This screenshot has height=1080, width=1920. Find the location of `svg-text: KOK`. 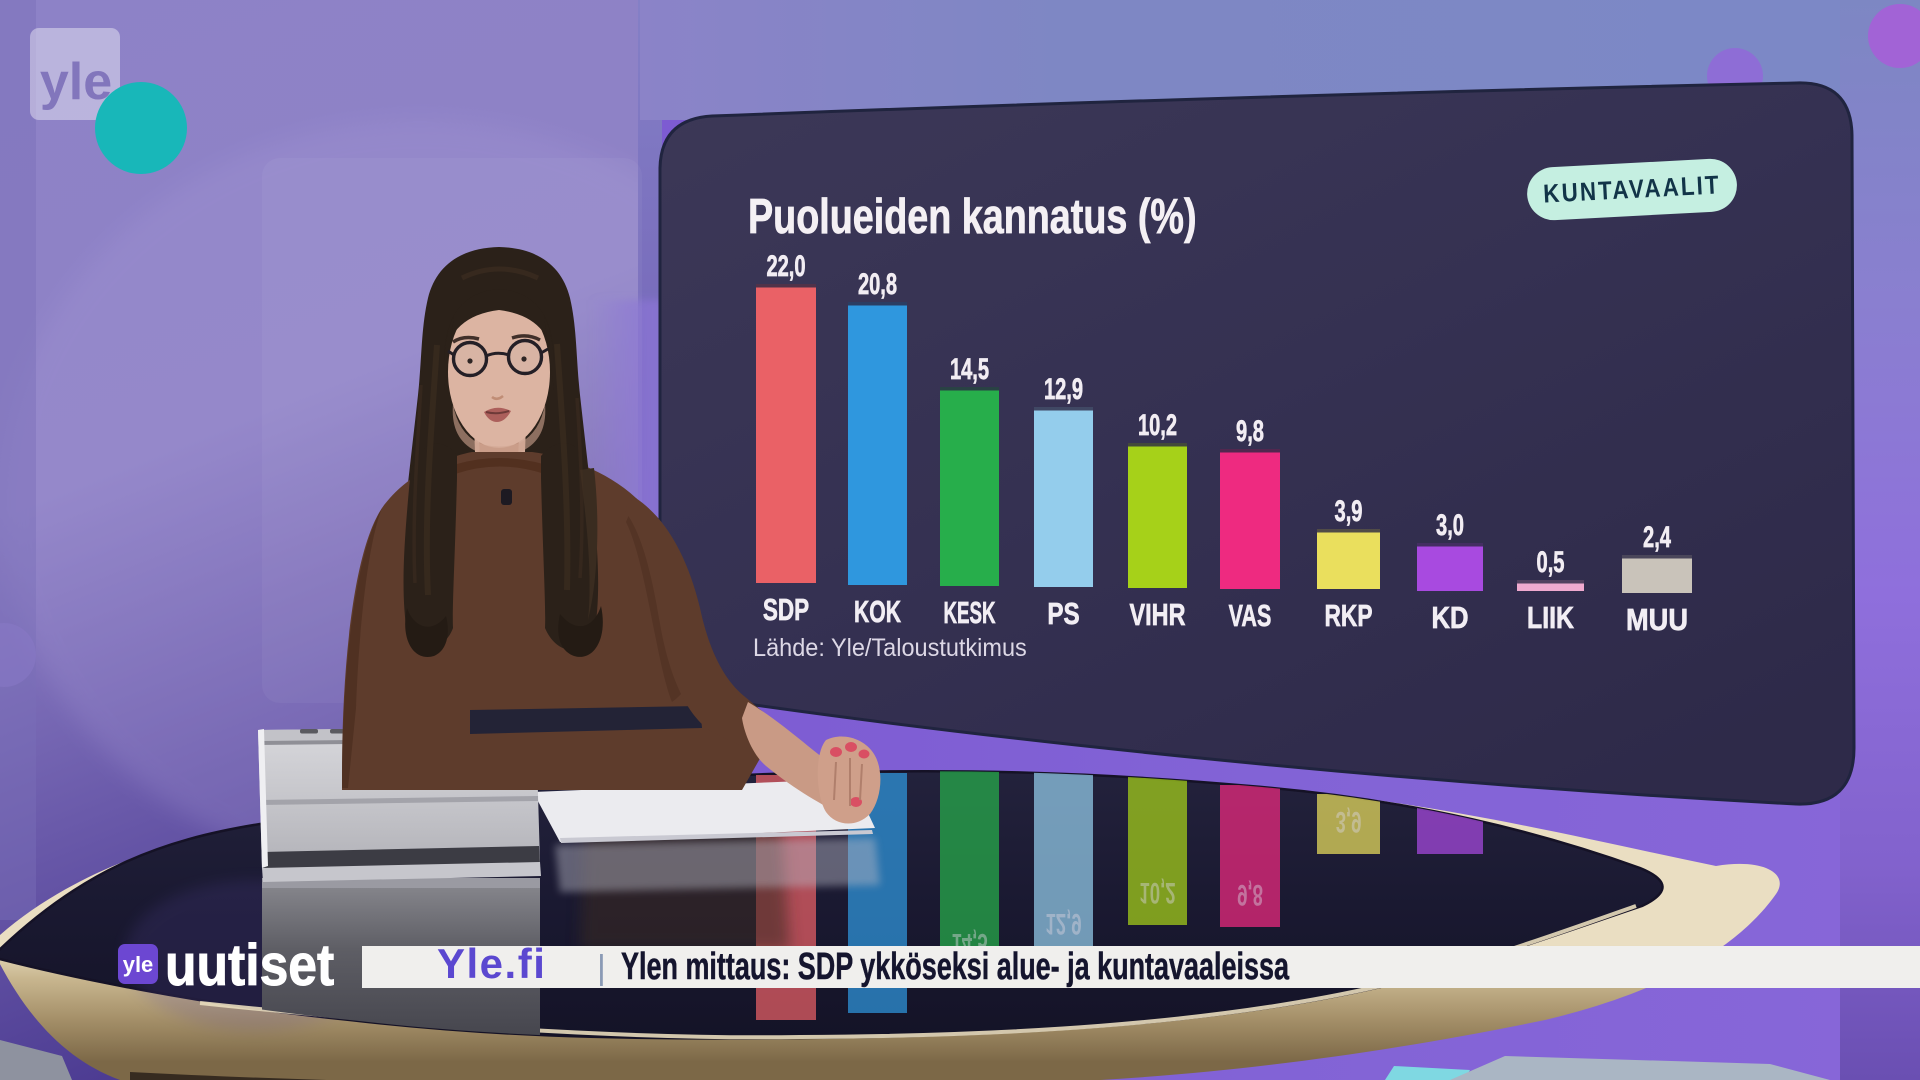

svg-text: KOK is located at coordinates (877, 611).